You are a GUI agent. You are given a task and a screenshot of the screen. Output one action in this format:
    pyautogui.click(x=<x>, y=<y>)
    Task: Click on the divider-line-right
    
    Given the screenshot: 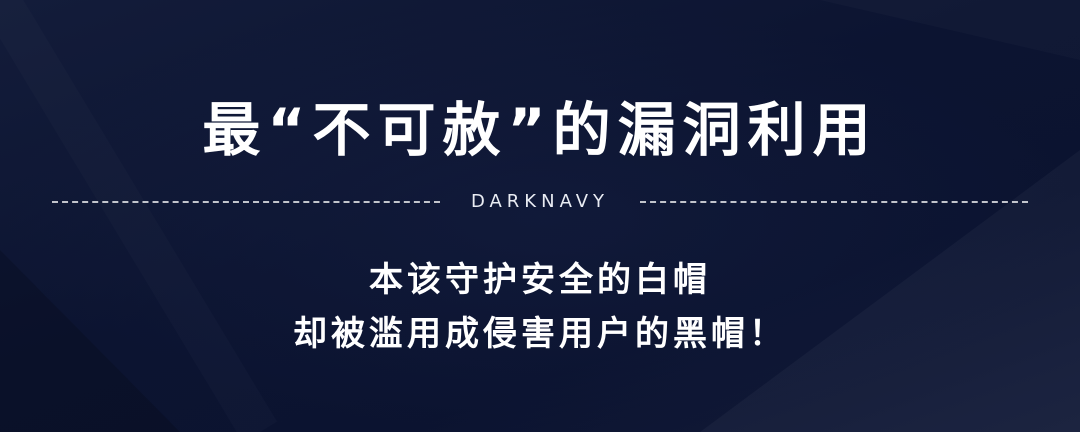 What is the action you would take?
    pyautogui.click(x=834, y=202)
    